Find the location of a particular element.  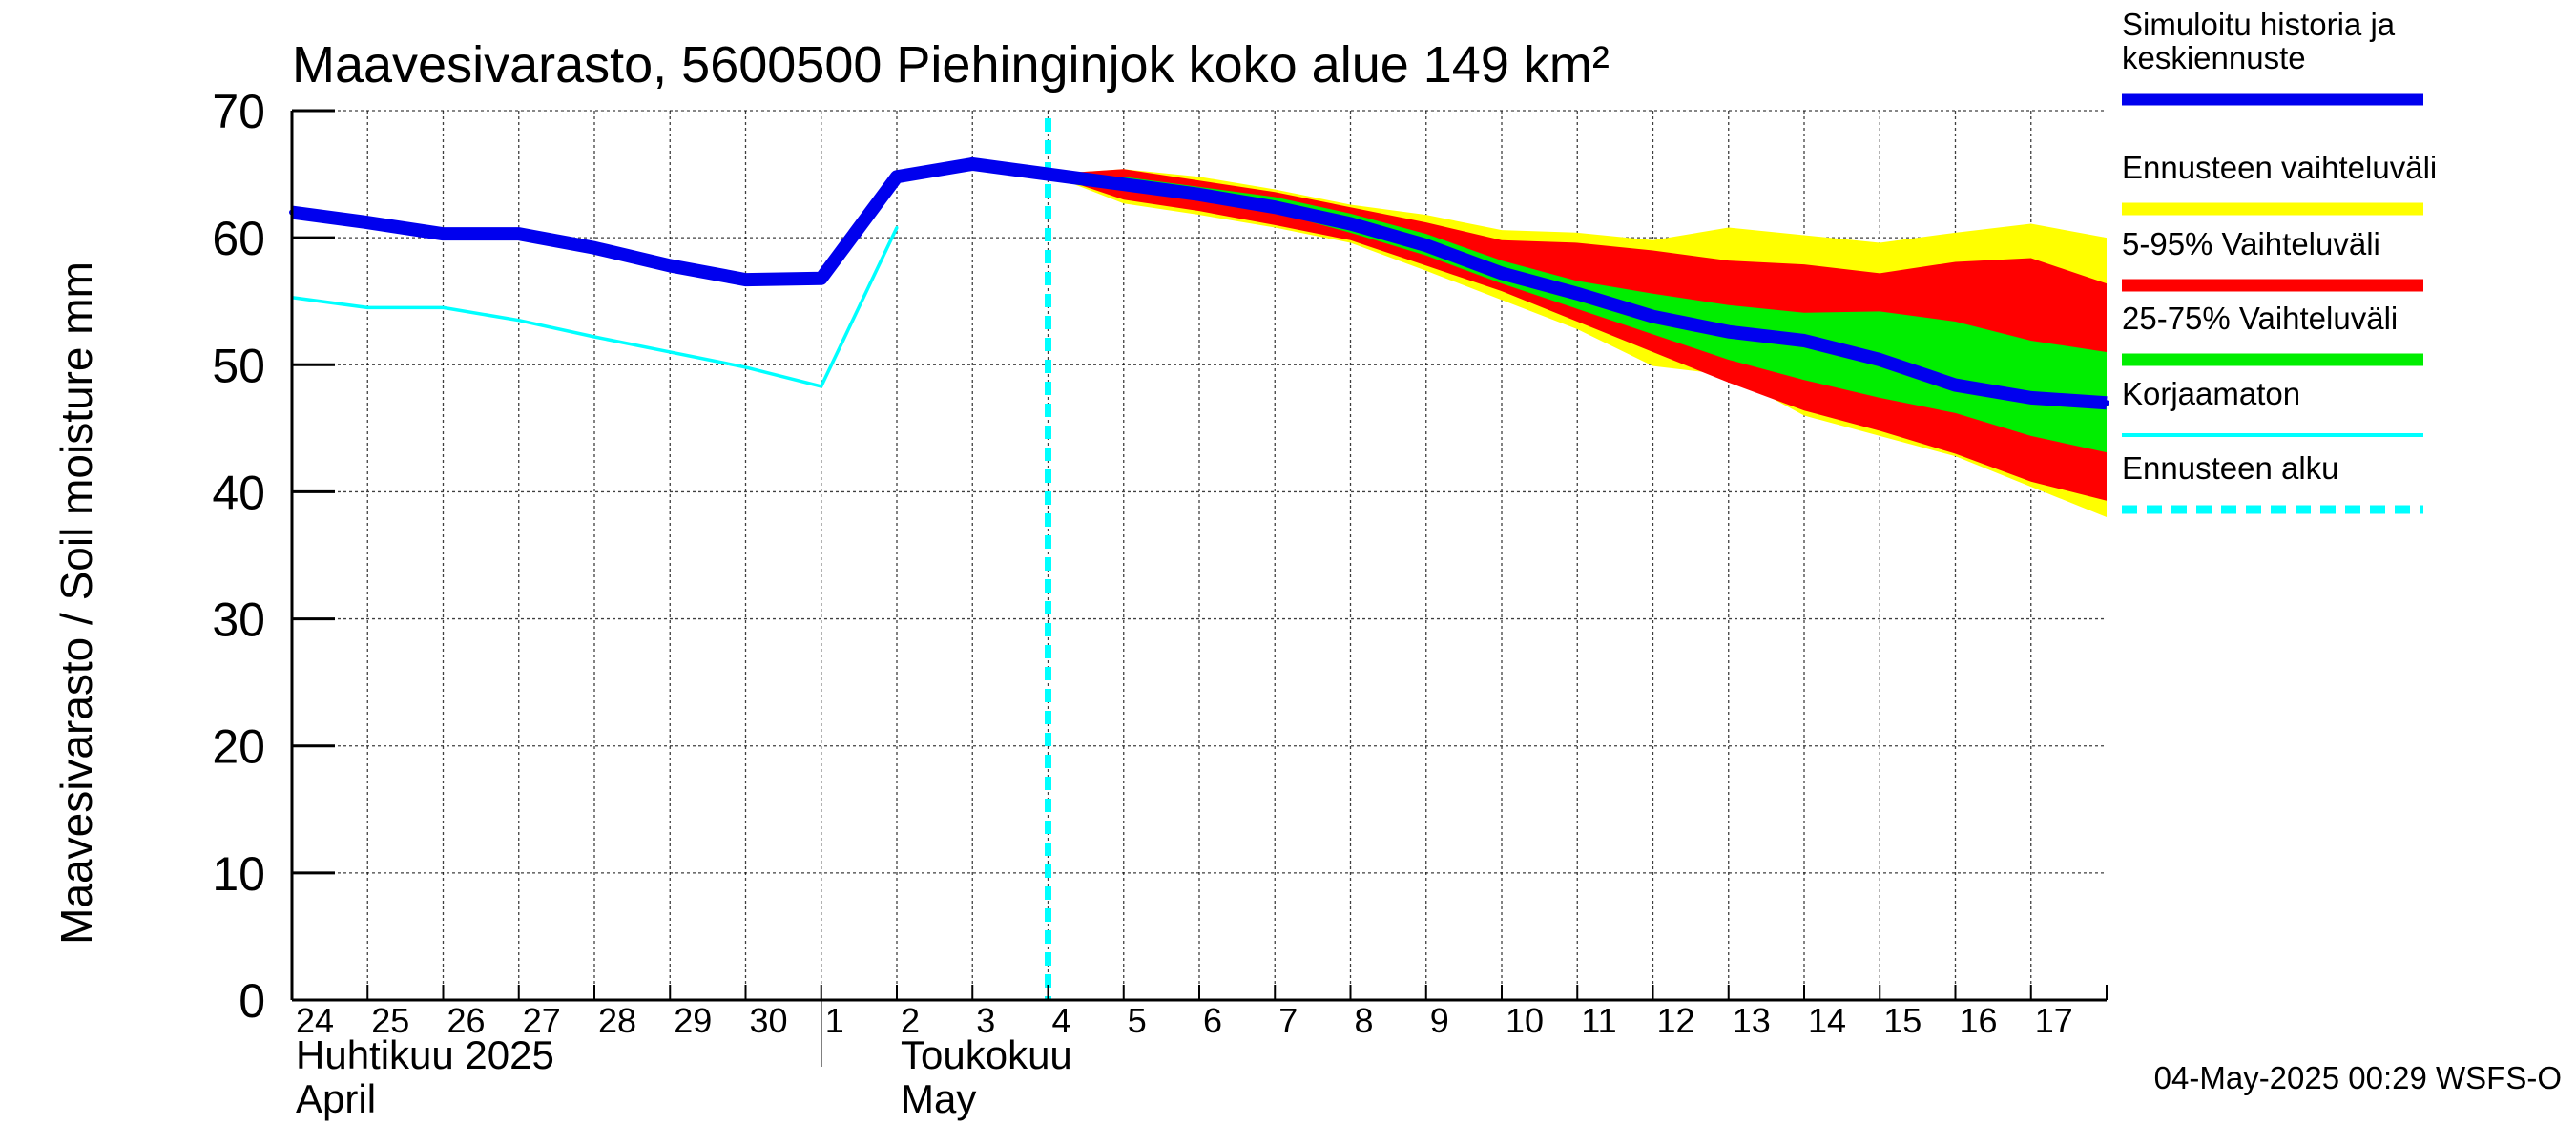

x-tick-label: 4 is located at coordinates (1061, 1021).